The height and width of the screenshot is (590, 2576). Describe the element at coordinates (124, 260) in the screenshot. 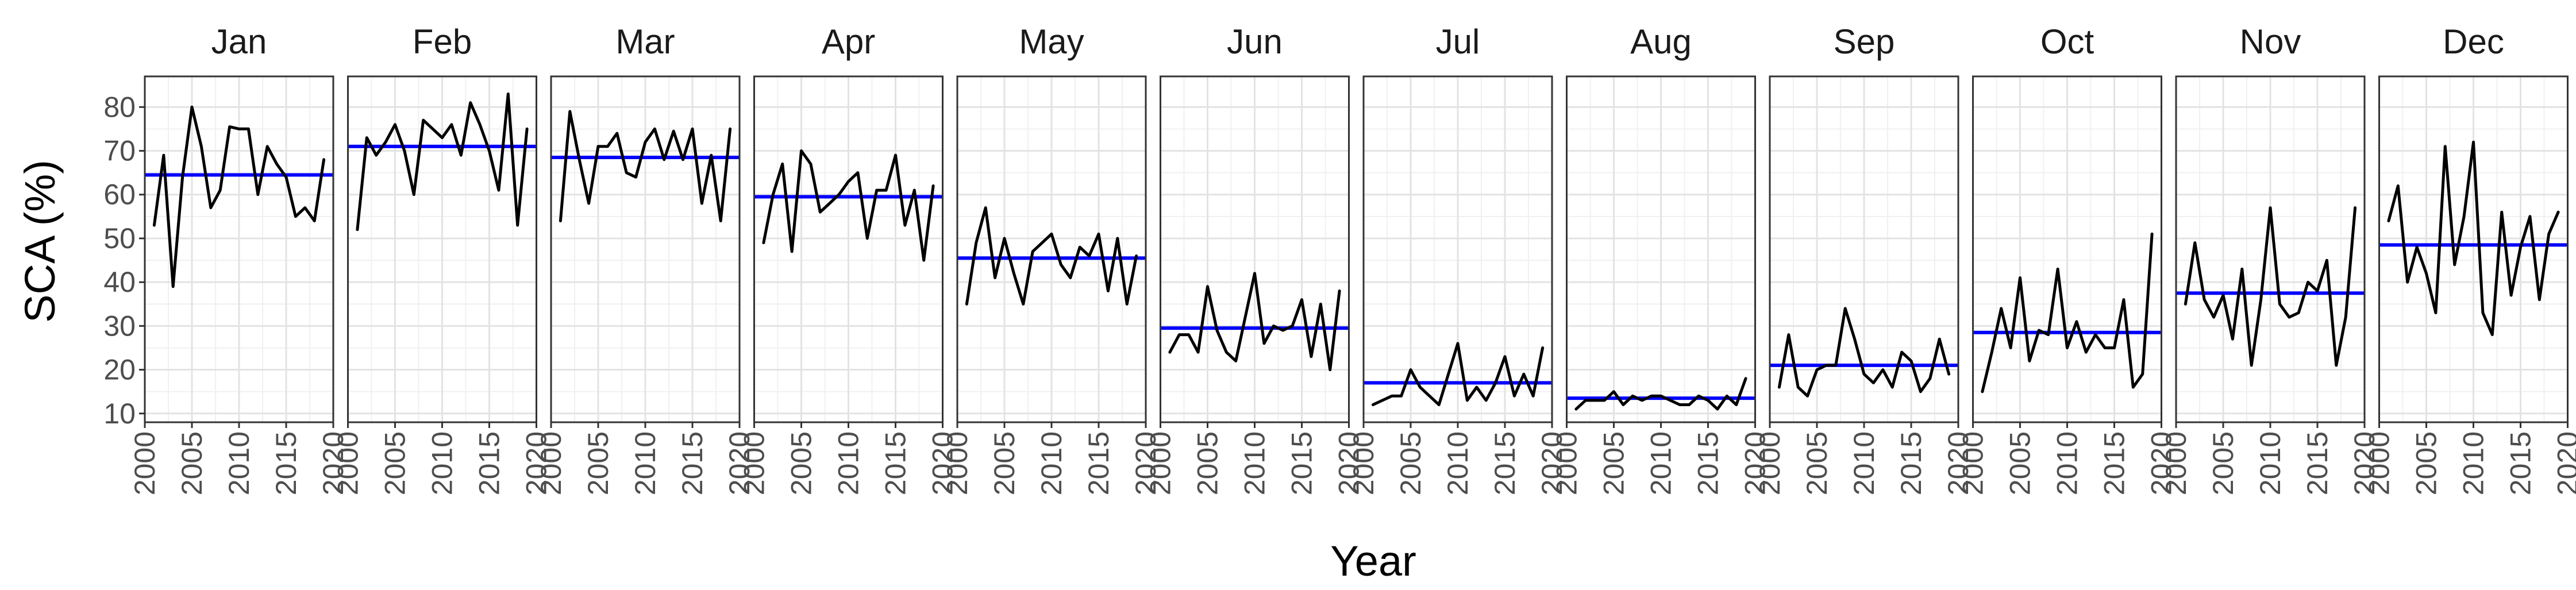

I see `y-axis: 10 20 30 40 50 60 70 80` at that location.